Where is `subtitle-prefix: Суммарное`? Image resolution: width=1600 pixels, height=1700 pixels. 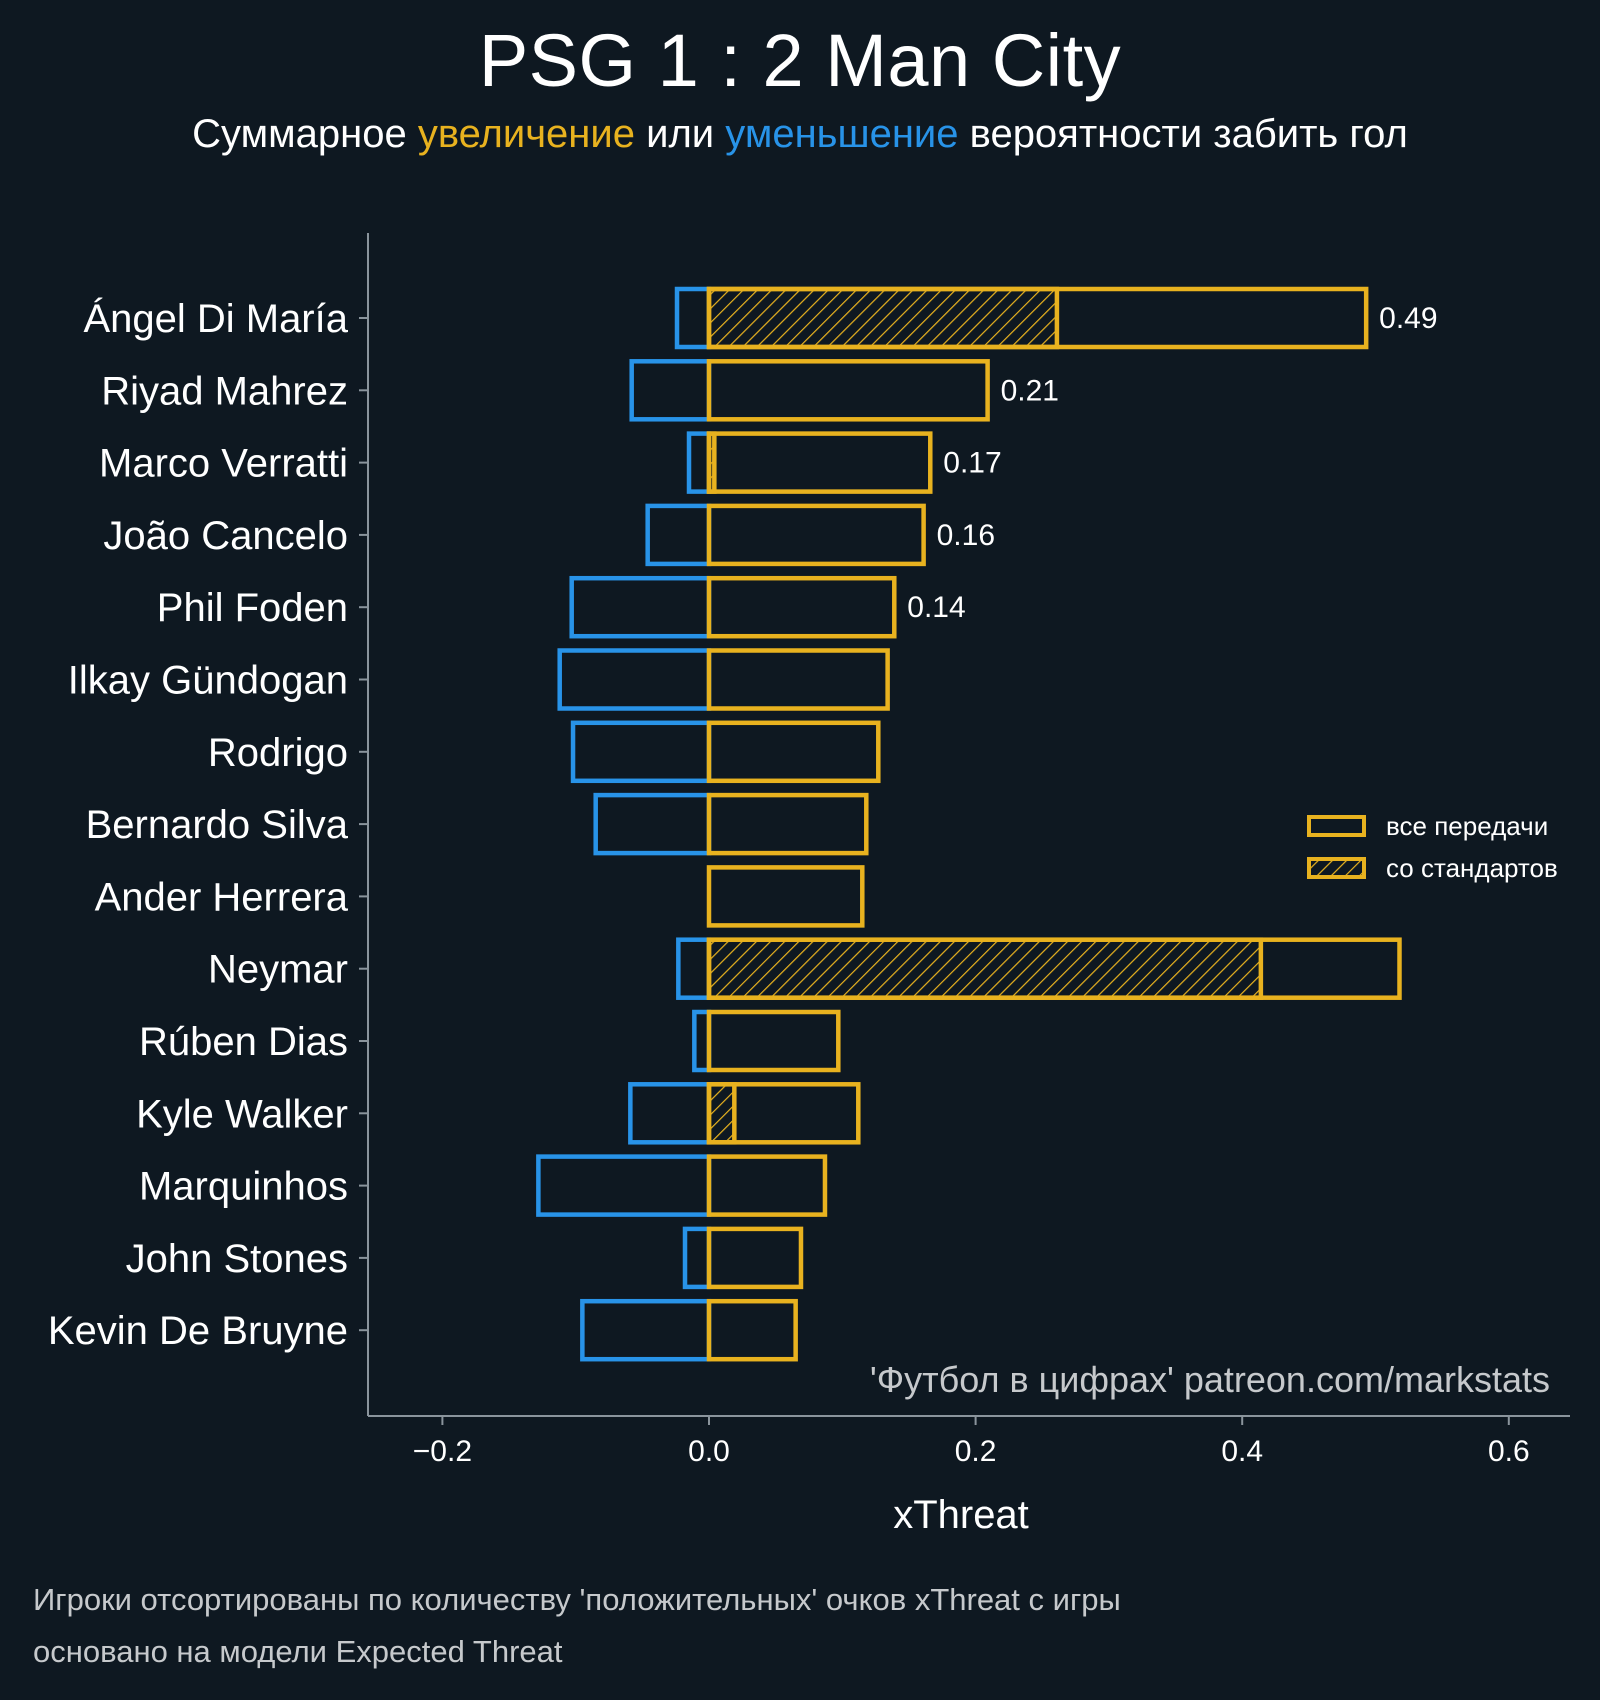 subtitle-prefix: Суммарное is located at coordinates (299, 134).